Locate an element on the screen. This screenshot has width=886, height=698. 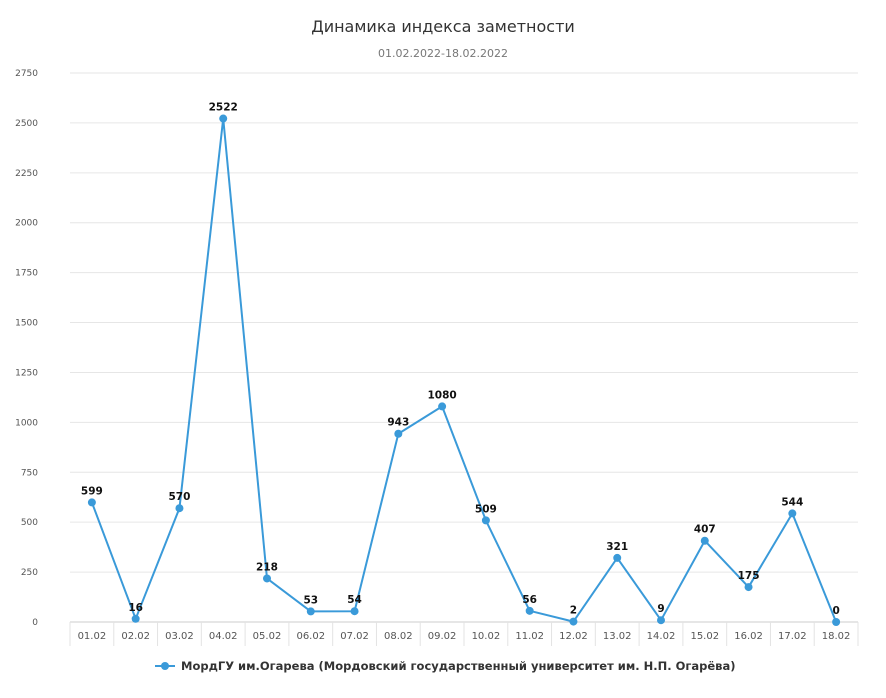
chart-title: Динамика индекса заметности is located at coordinates (443, 26).